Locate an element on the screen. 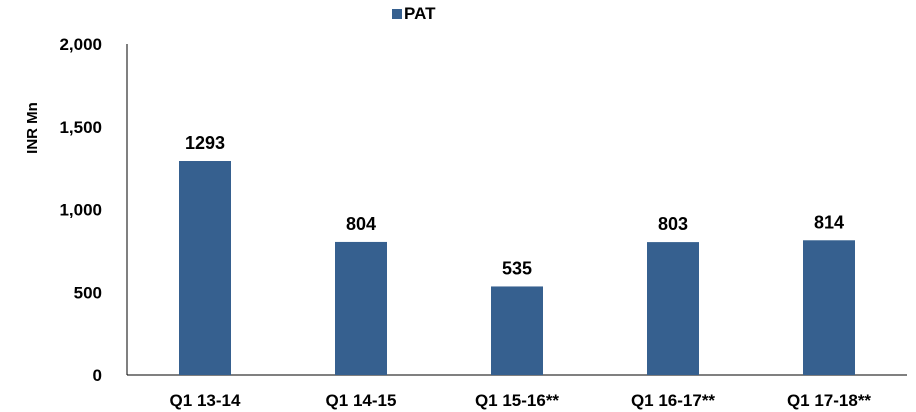 This screenshot has width=916, height=412. legend-label-pat: PAT is located at coordinates (420, 13).